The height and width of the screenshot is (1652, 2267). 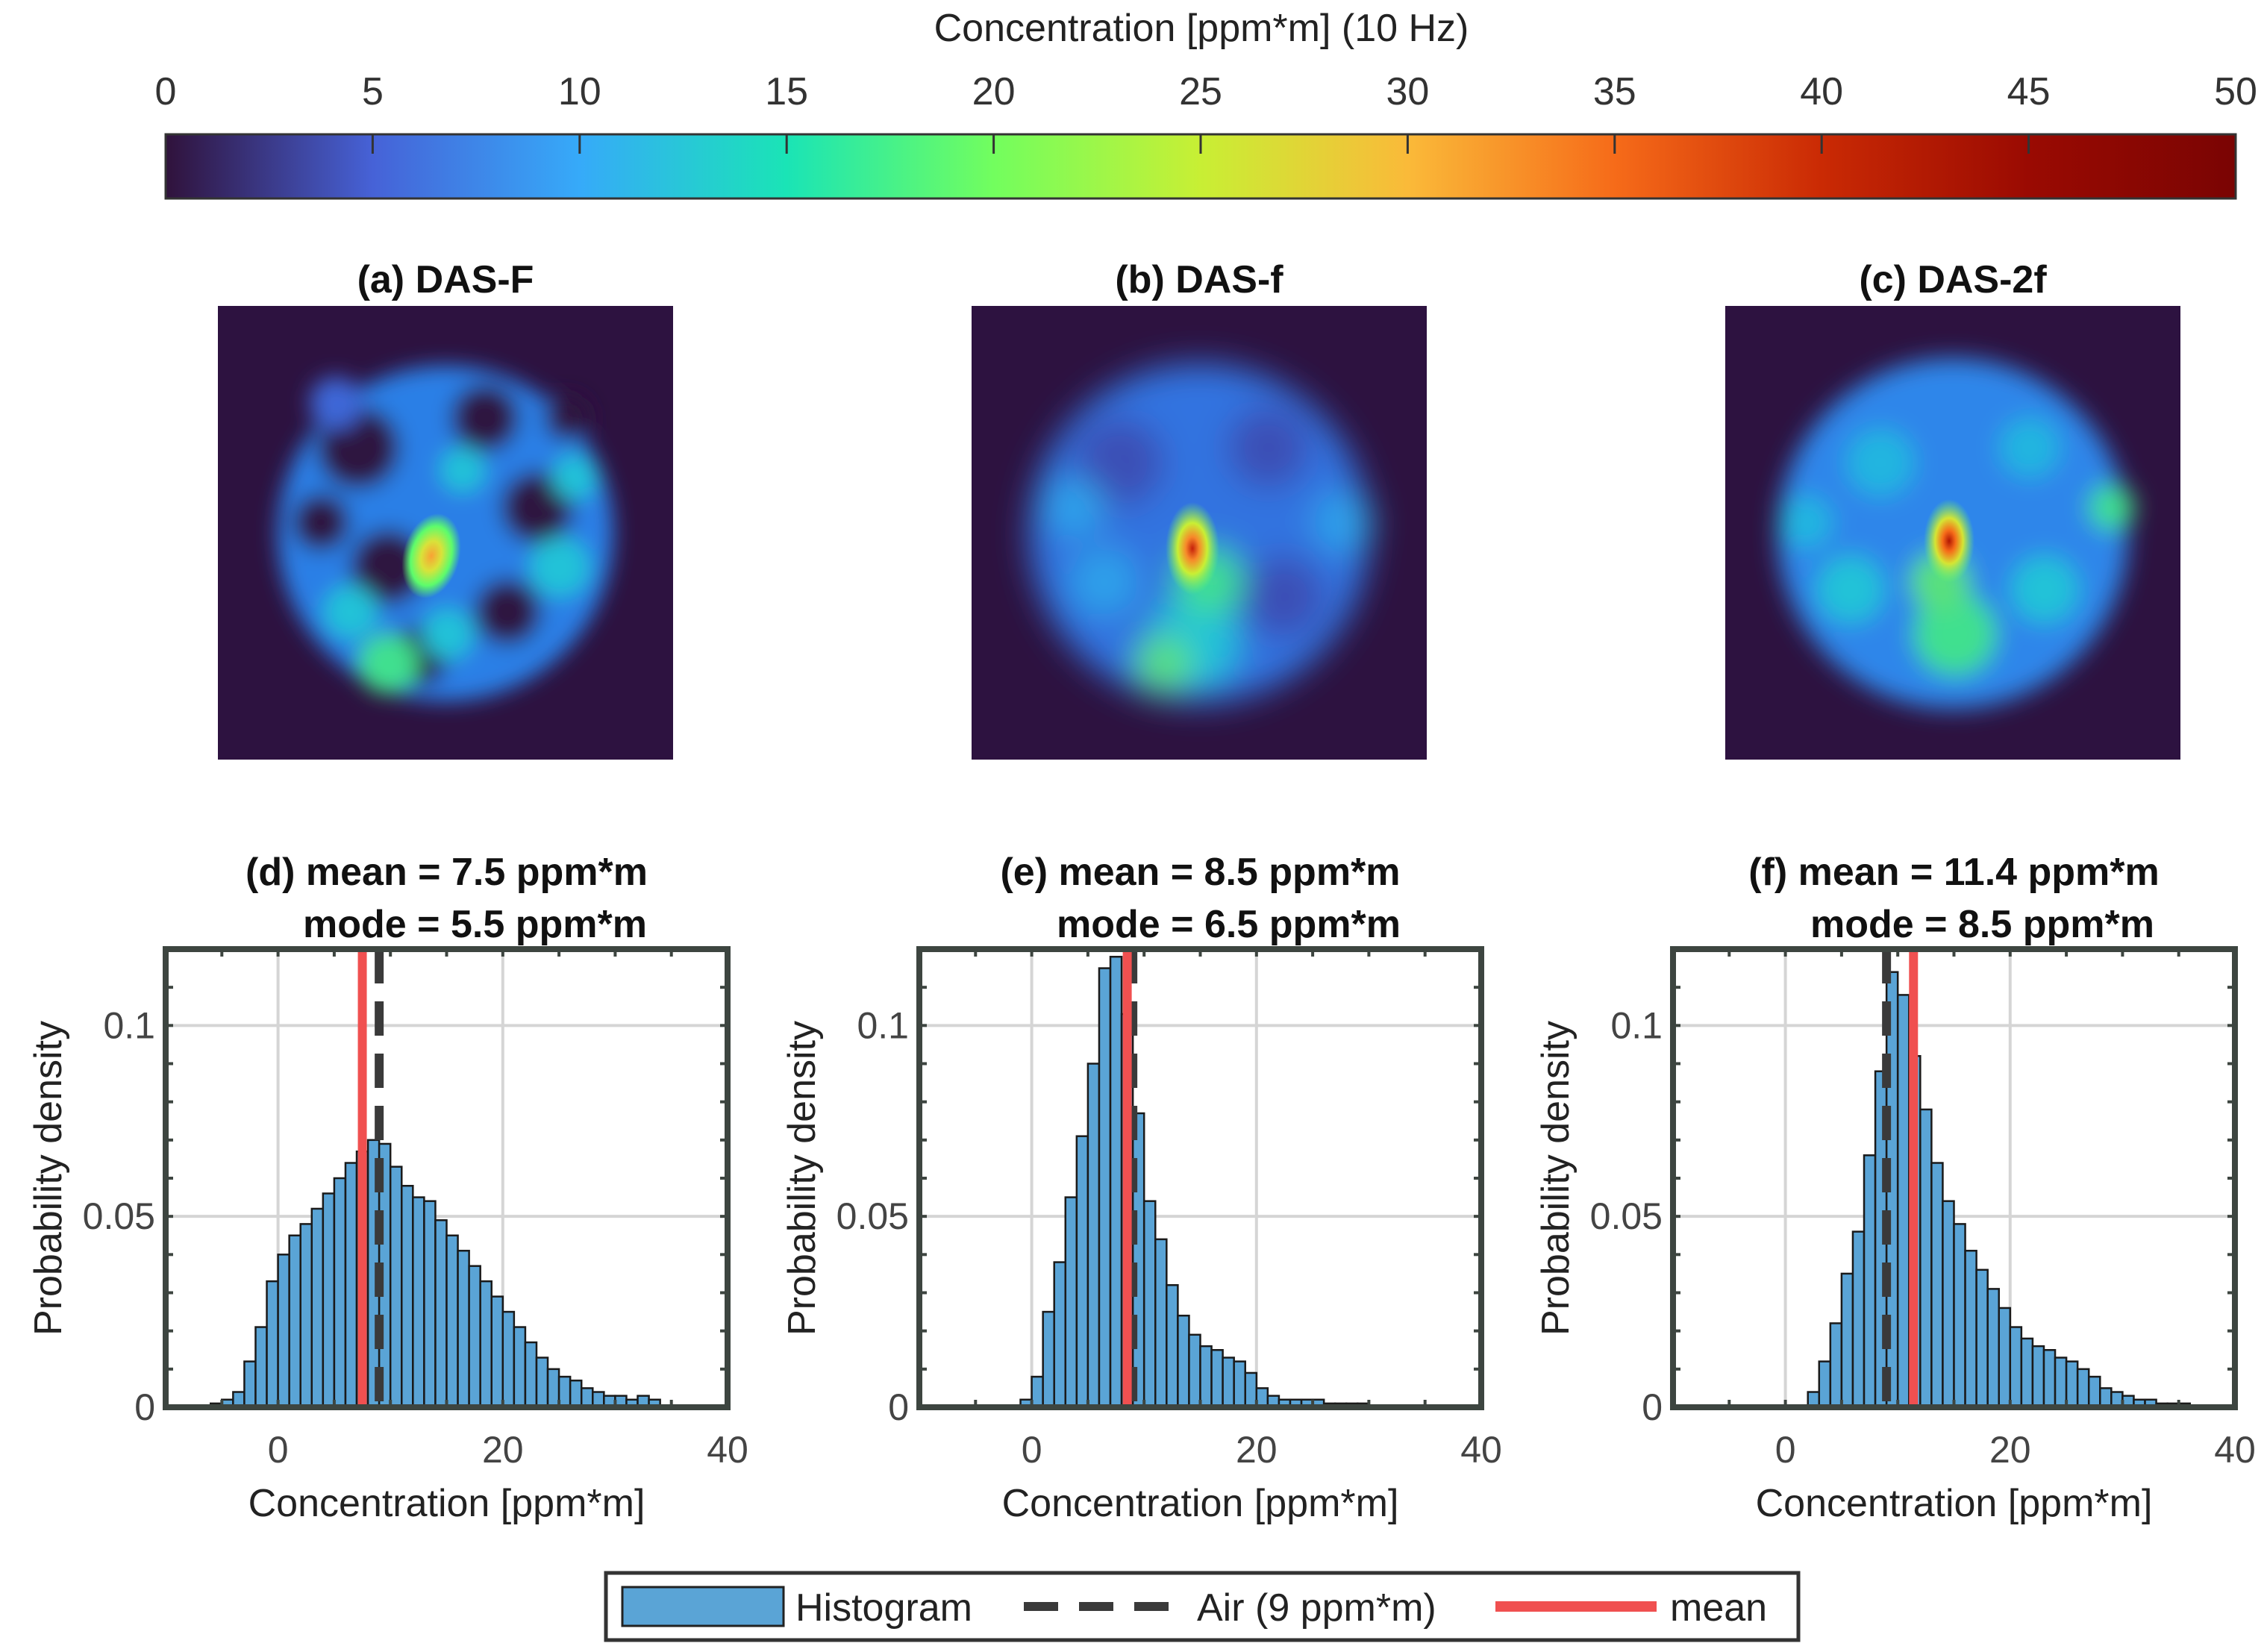 I want to click on histogram-title-line2: mode = 6.5 ppm*m, so click(x=1229, y=924).